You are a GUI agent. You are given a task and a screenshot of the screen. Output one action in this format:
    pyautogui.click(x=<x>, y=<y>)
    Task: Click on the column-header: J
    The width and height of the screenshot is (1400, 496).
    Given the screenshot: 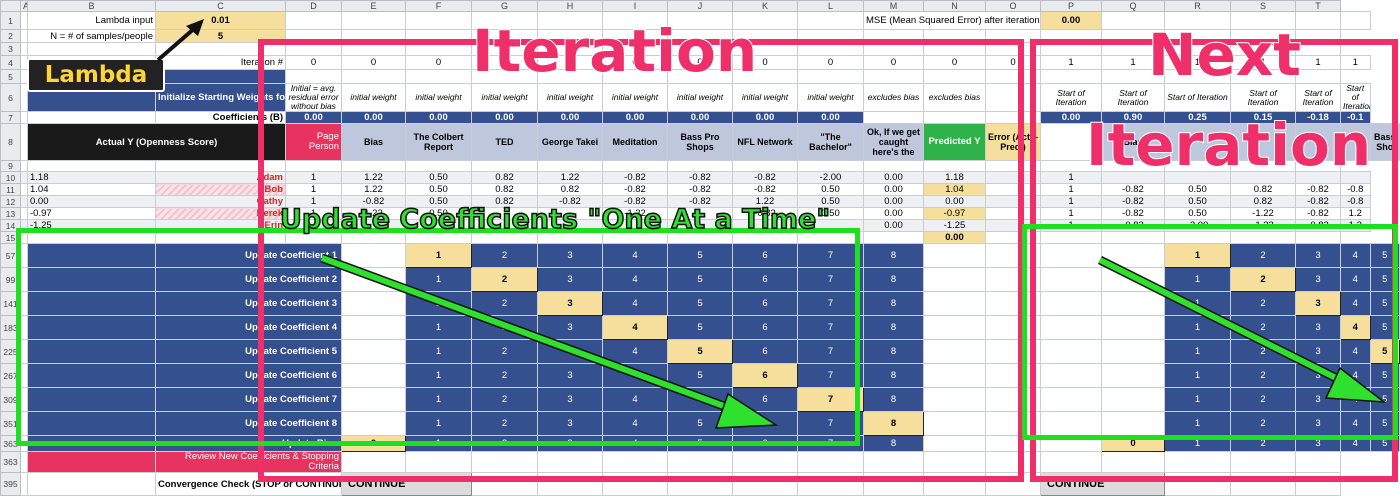 What is the action you would take?
    pyautogui.click(x=700, y=6)
    